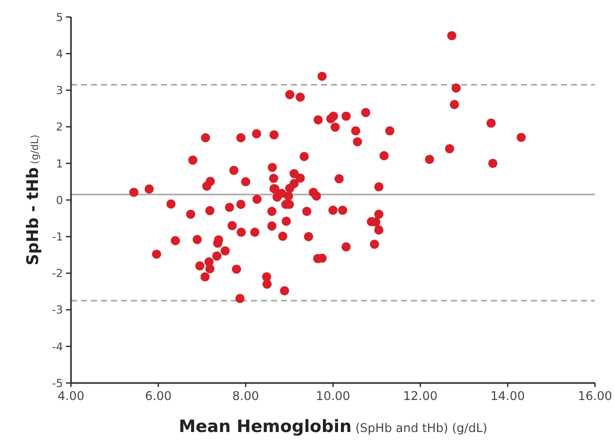 The height and width of the screenshot is (440, 614). What do you see at coordinates (57, 347) in the screenshot?
I see `y-tick-label: -4` at bounding box center [57, 347].